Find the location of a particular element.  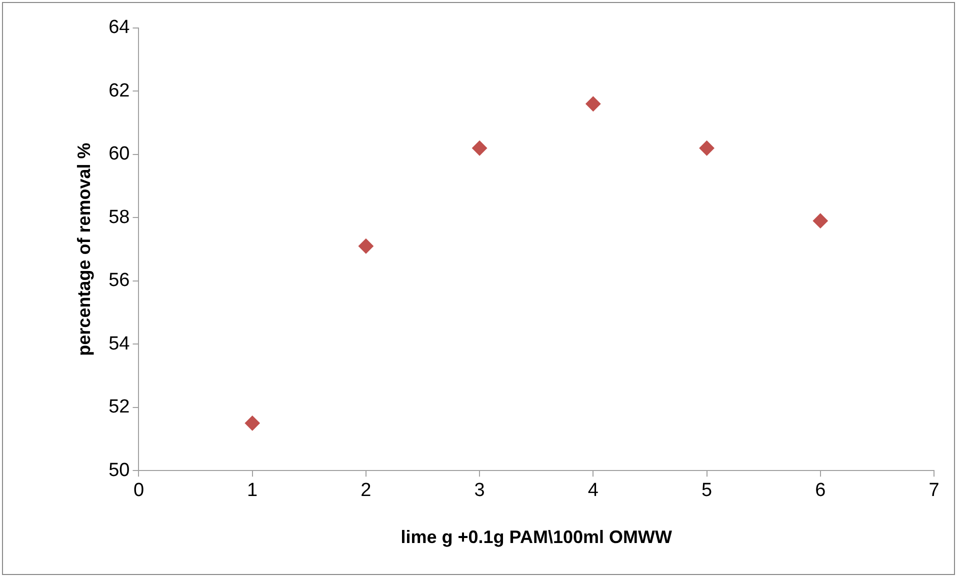

x-tick-label: 6 is located at coordinates (820, 491).